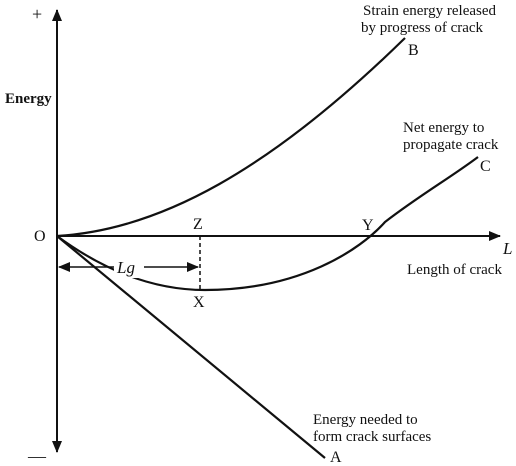 The image size is (516, 466). What do you see at coordinates (199, 302) in the screenshot?
I see `point-x-label: X` at bounding box center [199, 302].